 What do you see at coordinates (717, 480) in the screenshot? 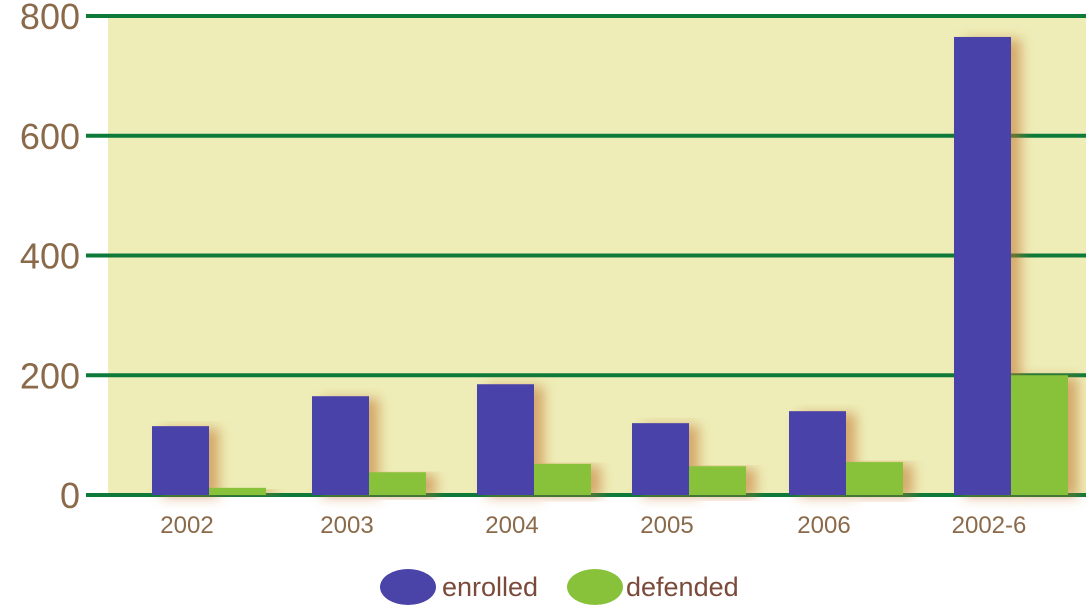
I see `bar-defended-2005` at bounding box center [717, 480].